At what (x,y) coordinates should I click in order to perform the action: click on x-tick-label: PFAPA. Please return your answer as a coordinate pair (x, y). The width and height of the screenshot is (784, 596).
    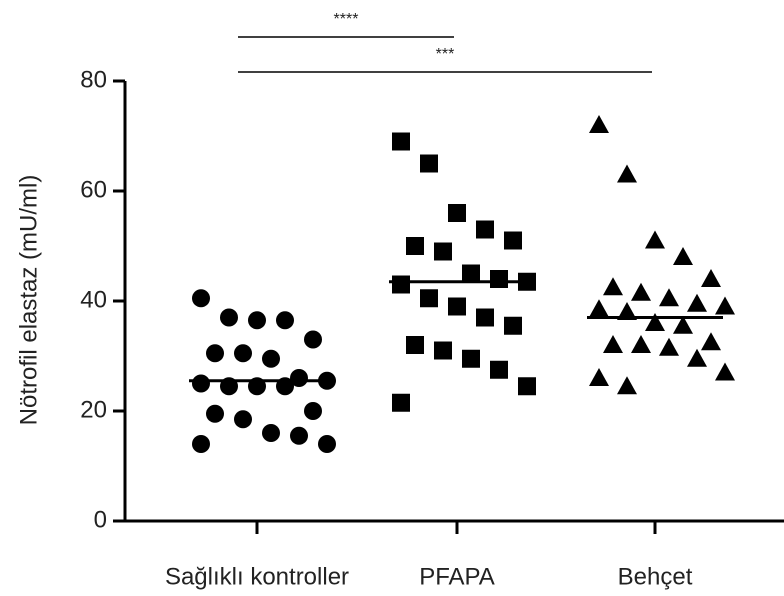
    Looking at the image, I should click on (457, 576).